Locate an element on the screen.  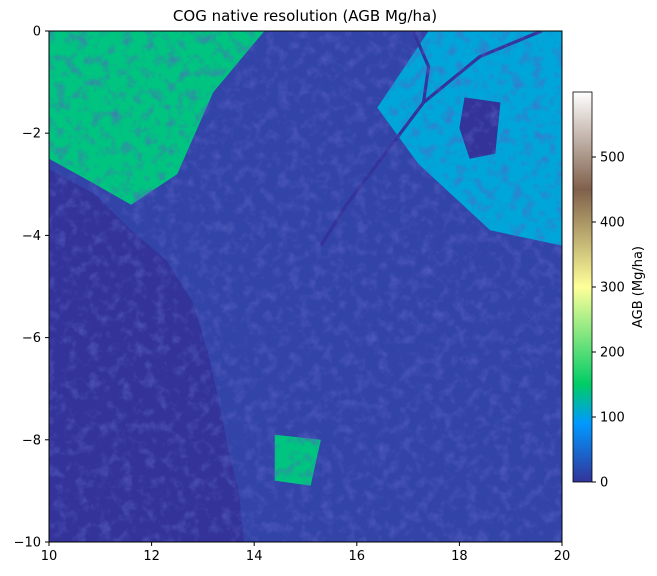
colorbar-gradient is located at coordinates (582, 287).